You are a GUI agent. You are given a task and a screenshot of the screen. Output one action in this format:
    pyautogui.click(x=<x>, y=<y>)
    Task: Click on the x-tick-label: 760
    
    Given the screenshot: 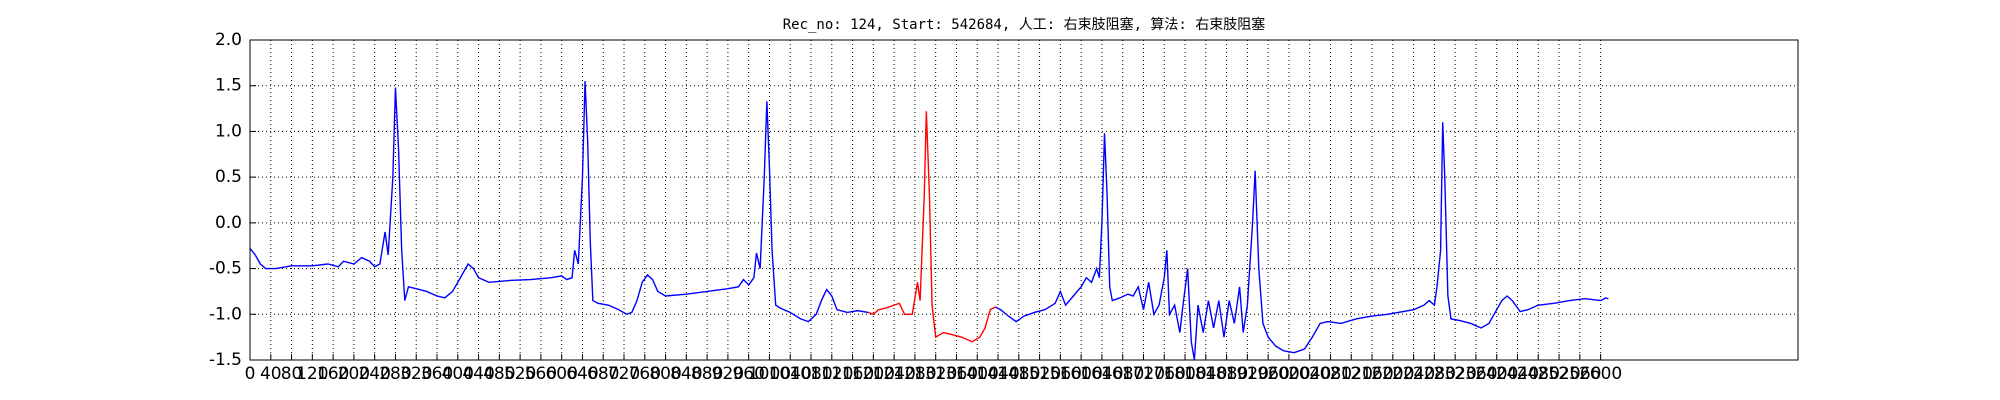 What is the action you would take?
    pyautogui.click(x=645, y=374)
    